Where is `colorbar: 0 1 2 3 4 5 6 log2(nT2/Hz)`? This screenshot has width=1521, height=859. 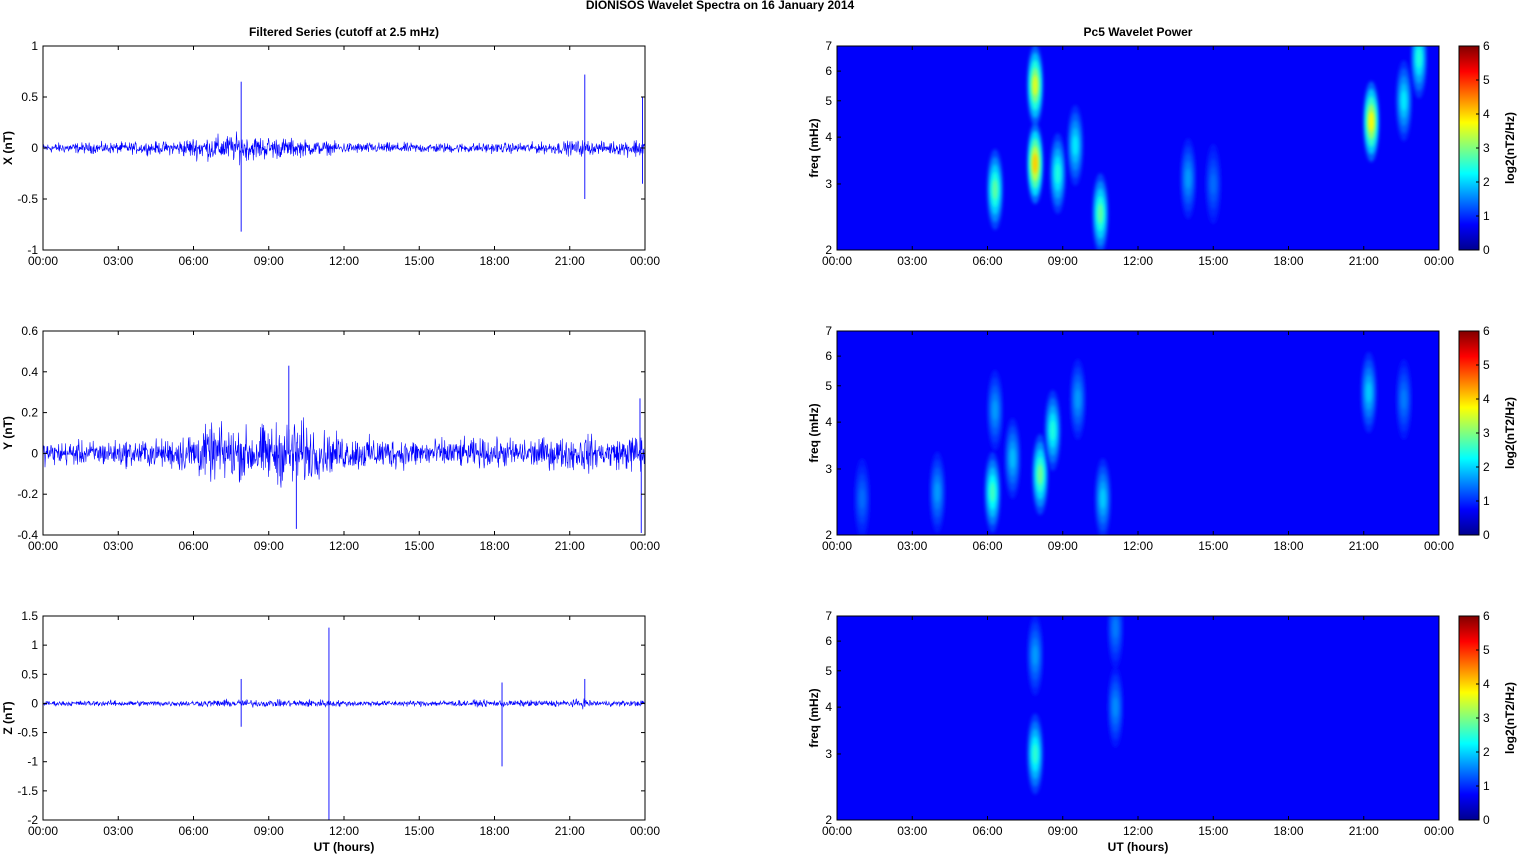 colorbar: 0 1 2 3 4 5 6 log2(nT2/Hz) is located at coordinates (1487, 718).